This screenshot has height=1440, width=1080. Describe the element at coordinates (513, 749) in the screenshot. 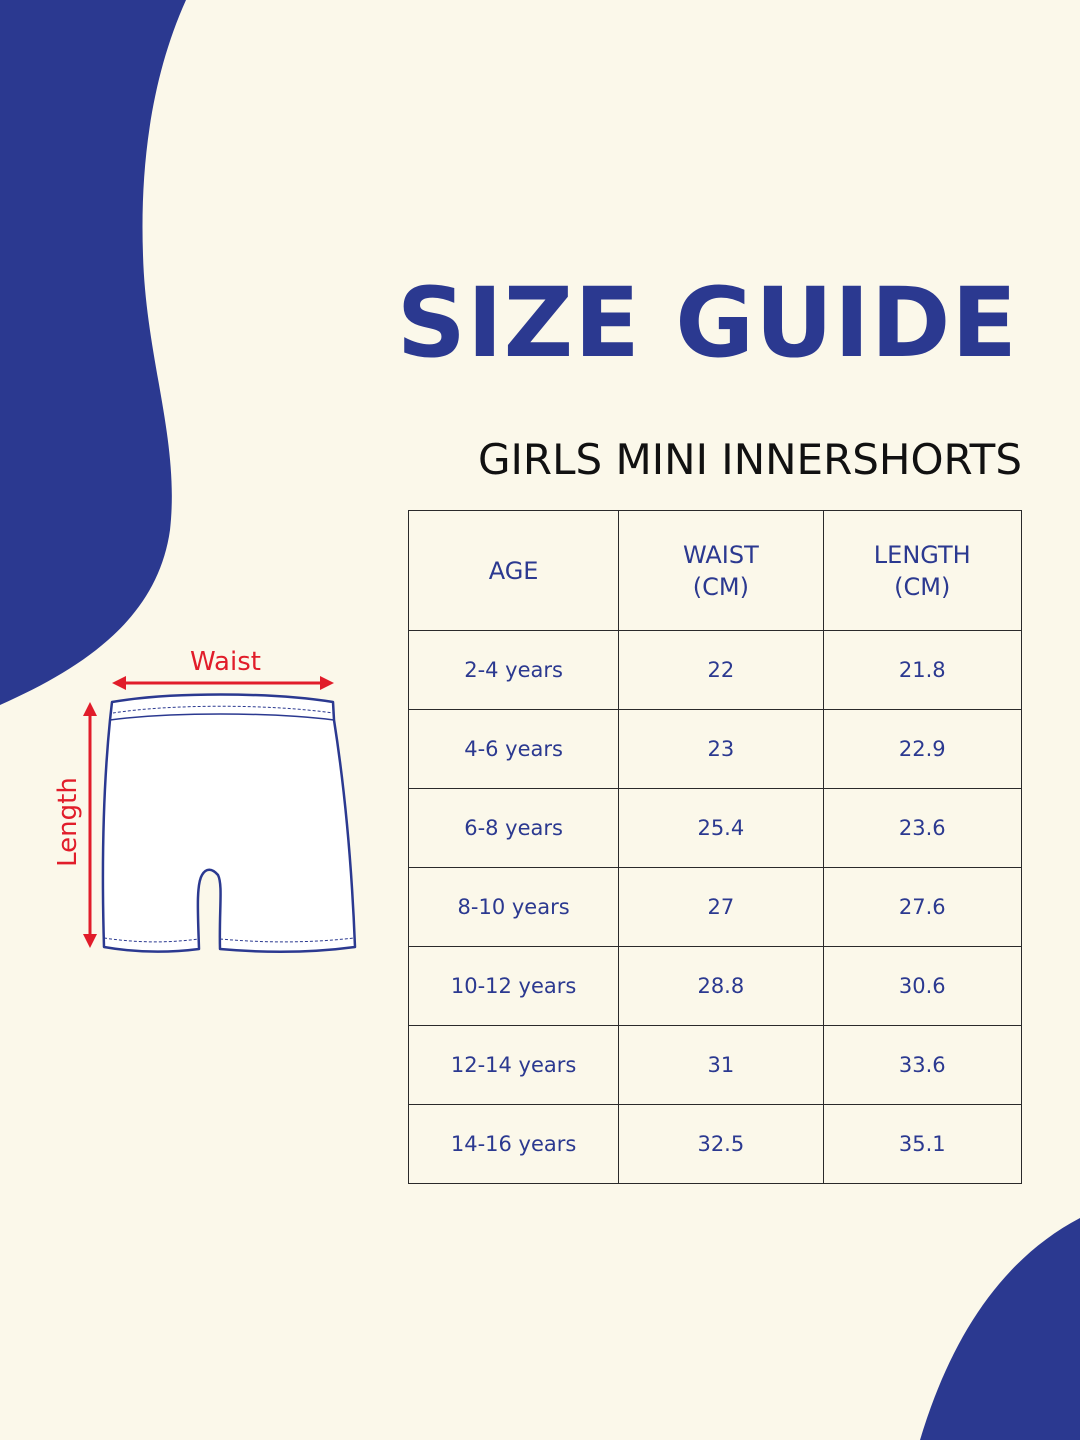

I see `age-cell: 4-6 years` at that location.